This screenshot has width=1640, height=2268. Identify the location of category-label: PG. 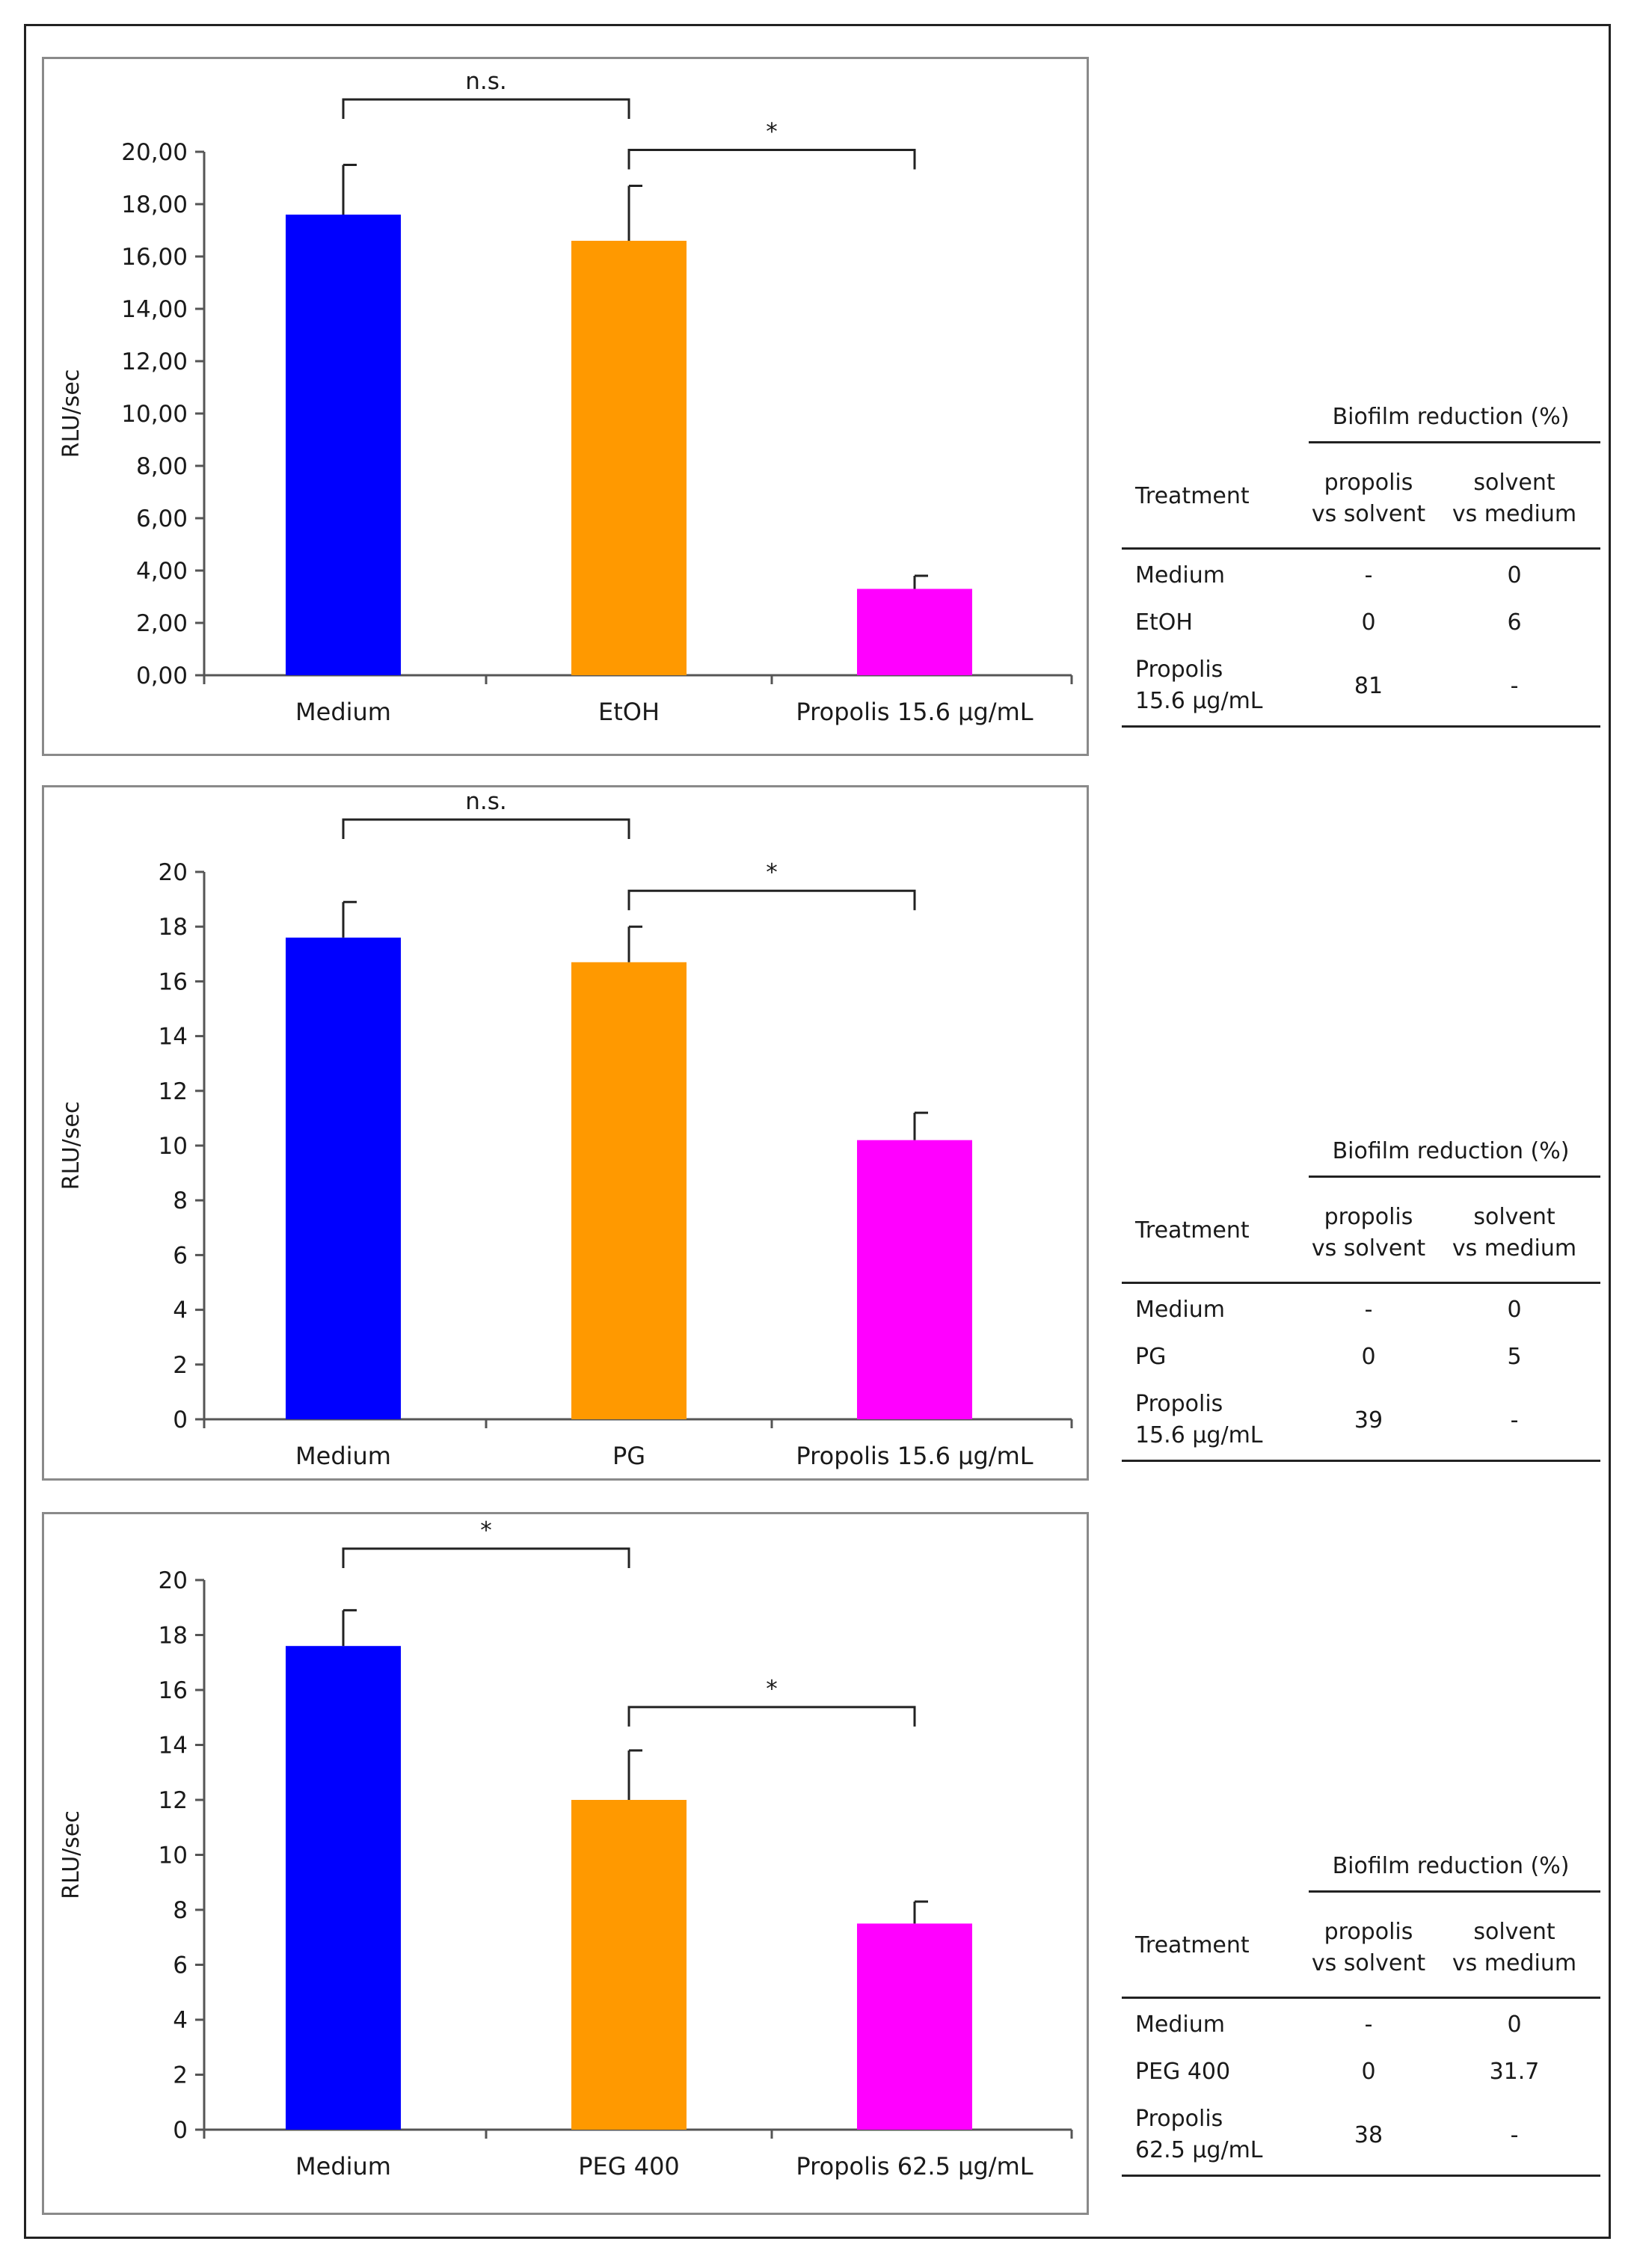
(628, 1456).